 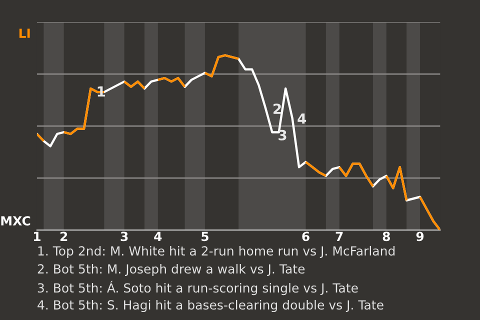 I want to click on text: 1. Top 2nd: M. White hit a 2-run home run vs J. McFarland, so click(x=216, y=252).